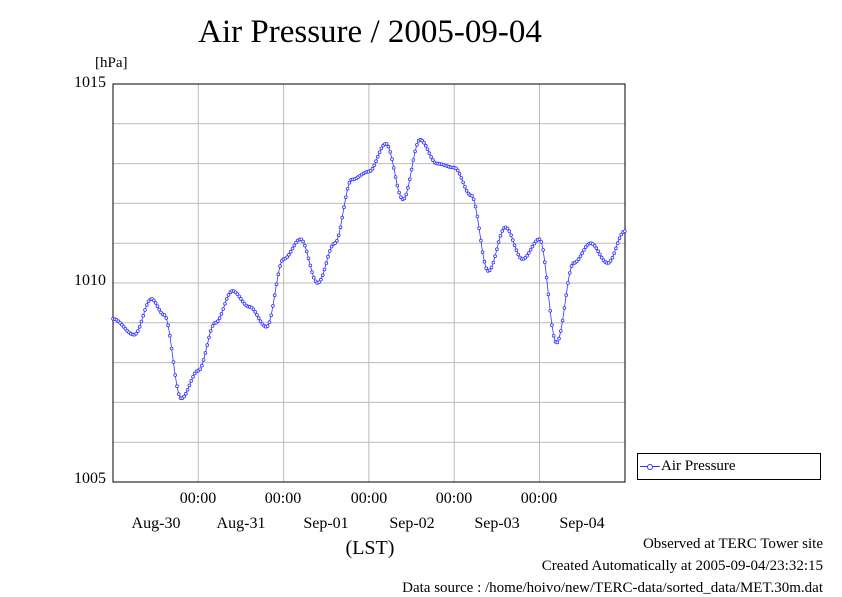 The image size is (842, 597). I want to click on y-tick-label: 1010, so click(90, 280).